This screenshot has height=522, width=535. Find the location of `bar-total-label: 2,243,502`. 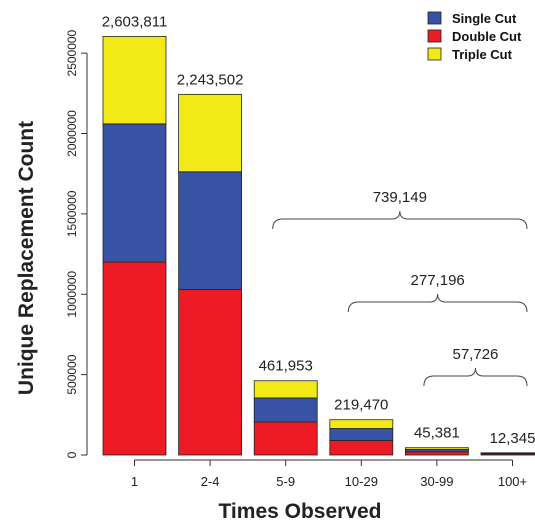

bar-total-label: 2,243,502 is located at coordinates (210, 79).